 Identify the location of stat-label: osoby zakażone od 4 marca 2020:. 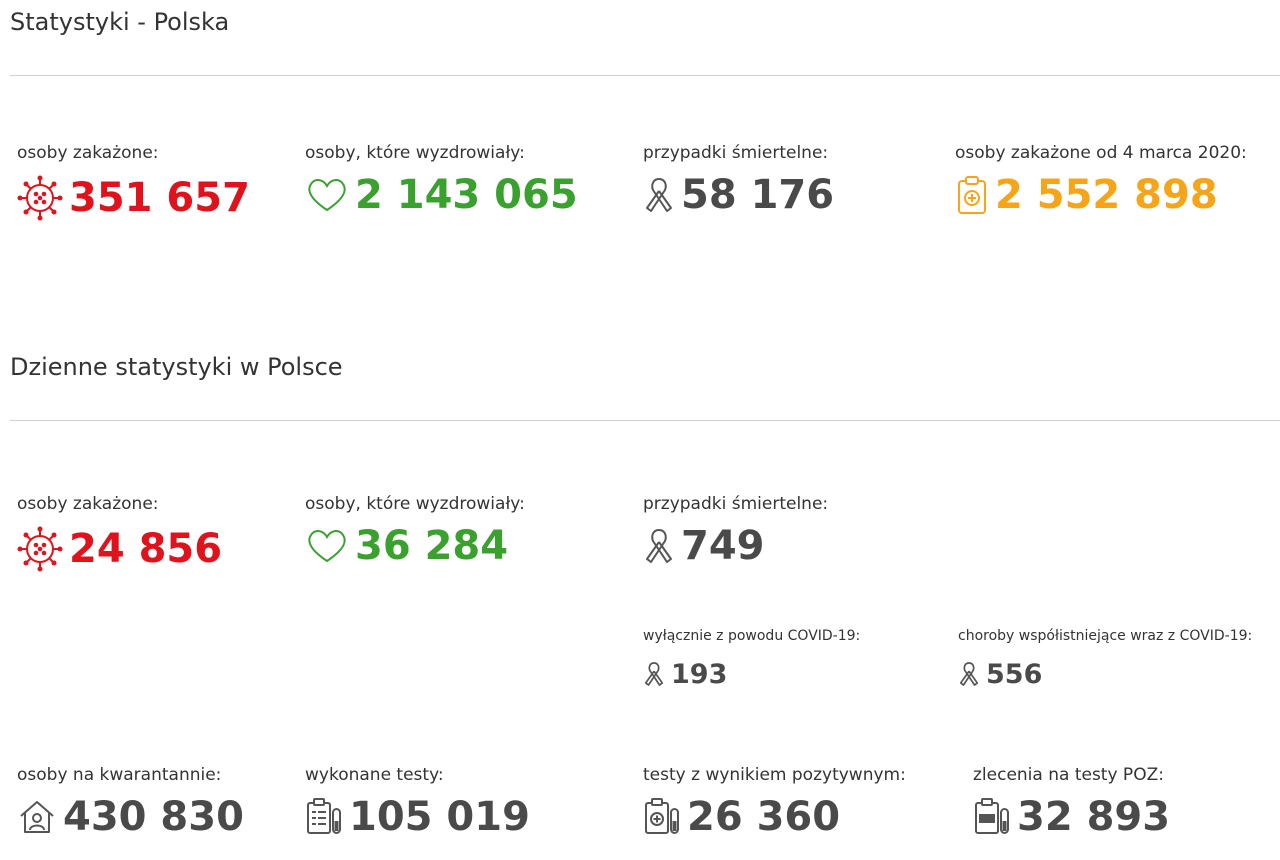
(1101, 153).